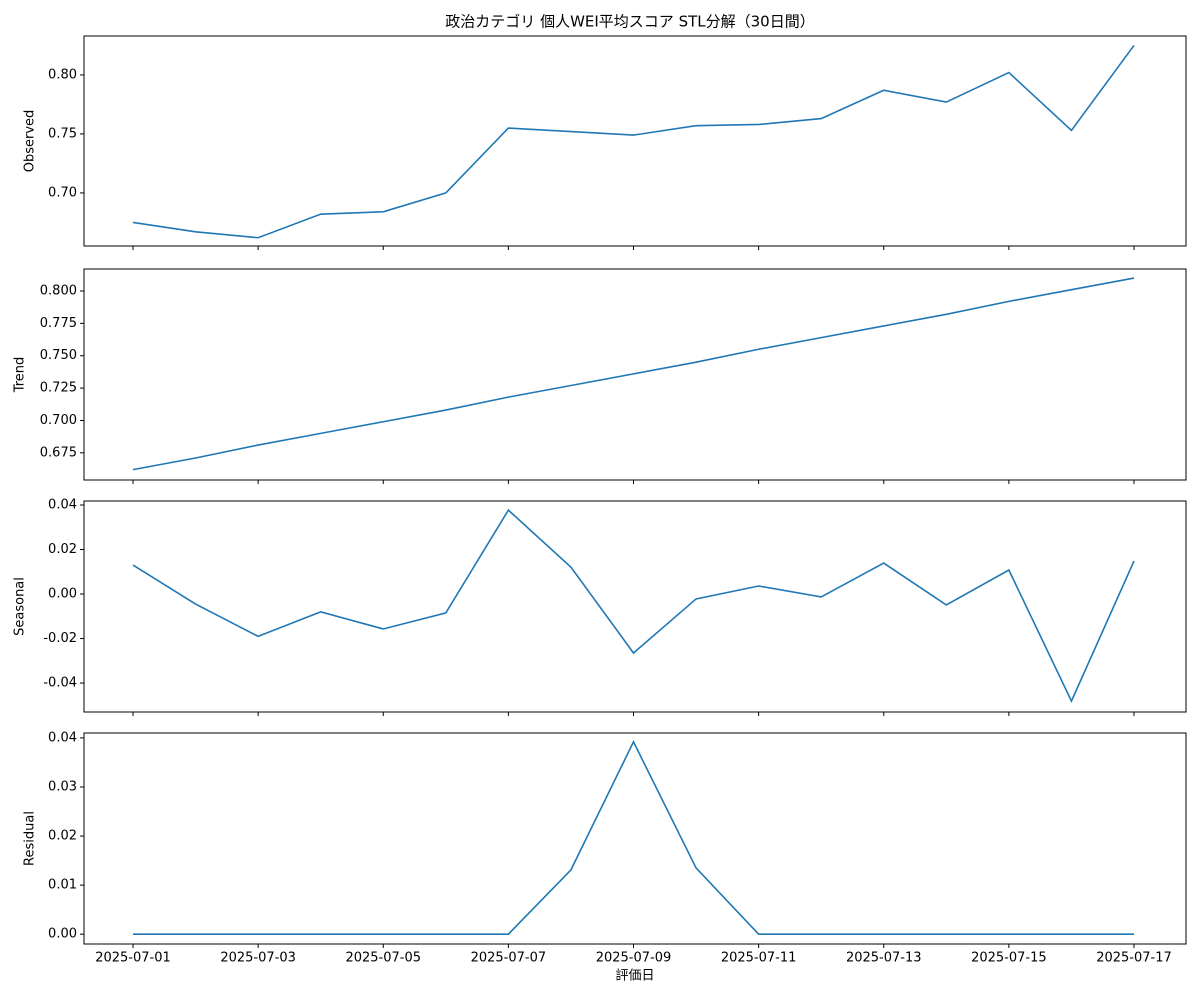  Describe the element at coordinates (20, 606) in the screenshot. I see `y-axis-label: Seasonal` at that location.